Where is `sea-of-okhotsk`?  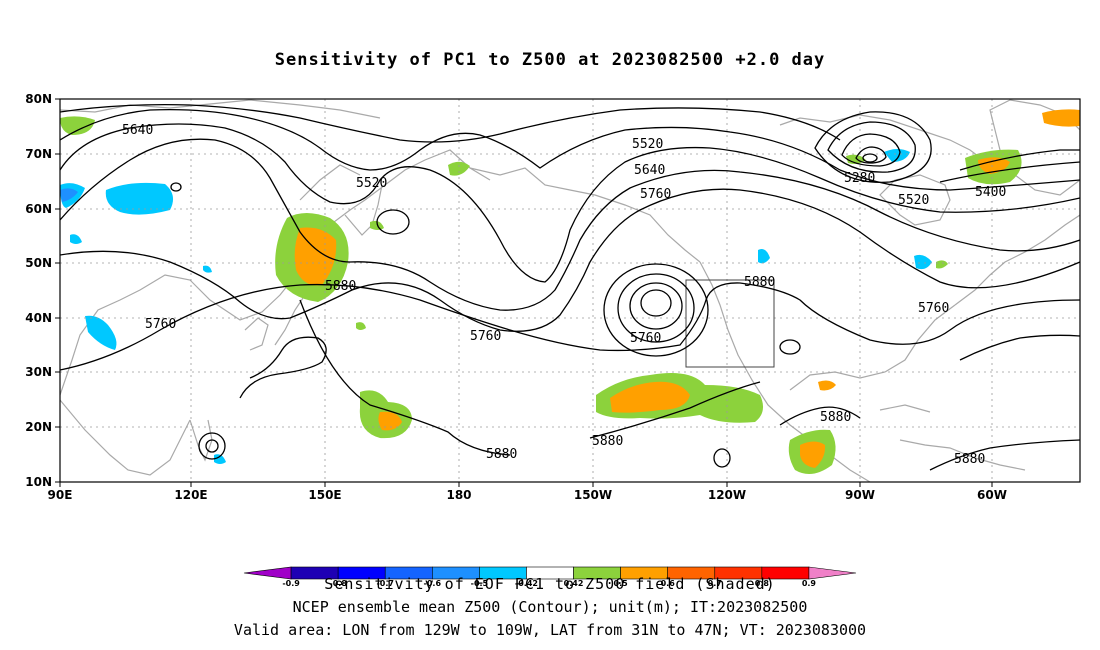 sea-of-okhotsk is located at coordinates (330, 182).